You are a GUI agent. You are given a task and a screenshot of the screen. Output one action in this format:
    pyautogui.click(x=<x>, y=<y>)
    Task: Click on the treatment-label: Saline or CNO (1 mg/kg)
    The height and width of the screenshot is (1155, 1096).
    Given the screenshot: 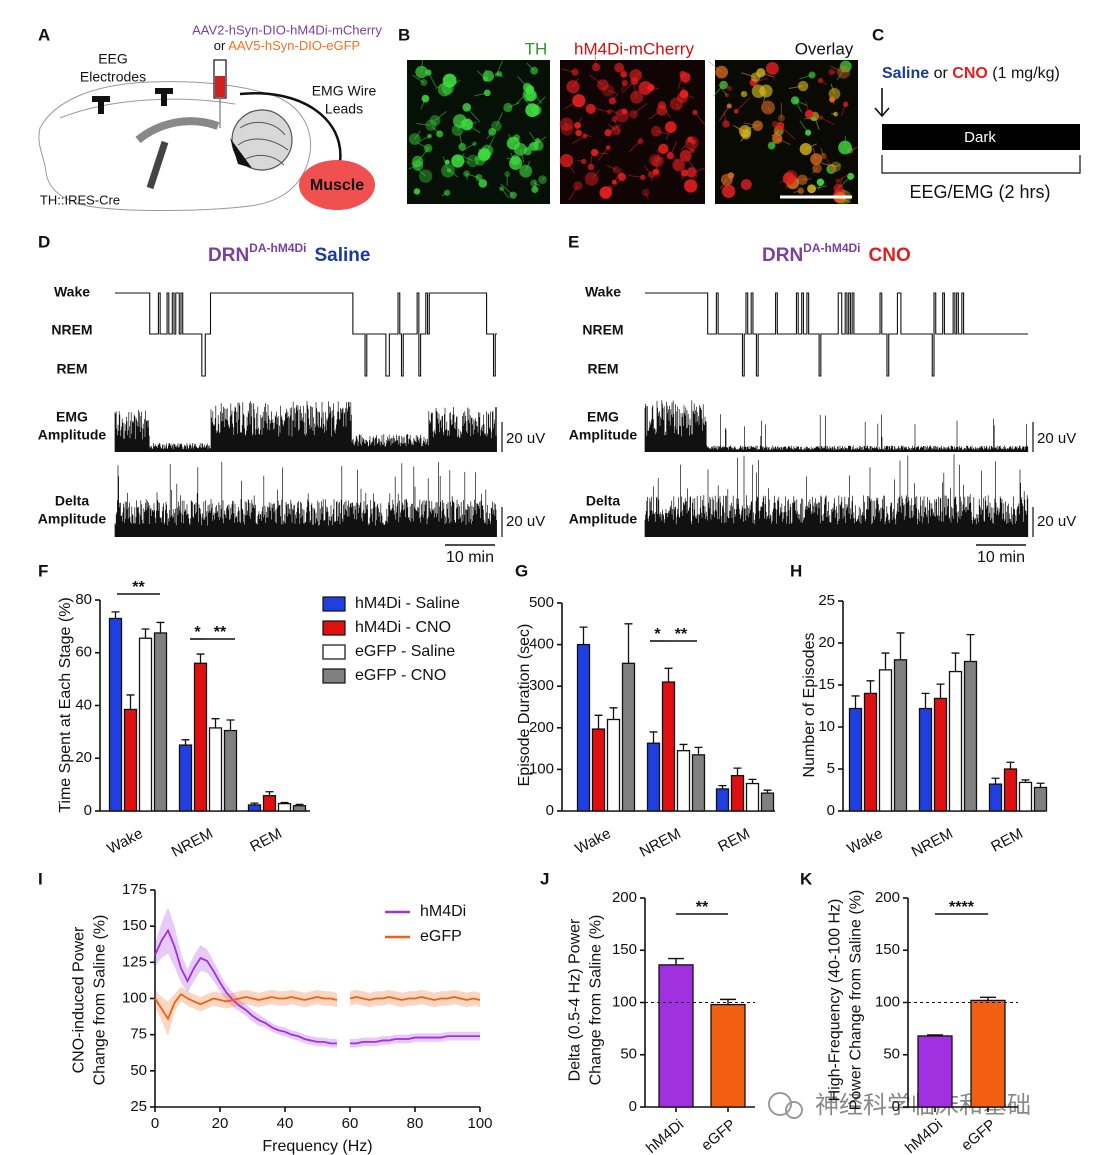 What is the action you would take?
    pyautogui.click(x=971, y=73)
    